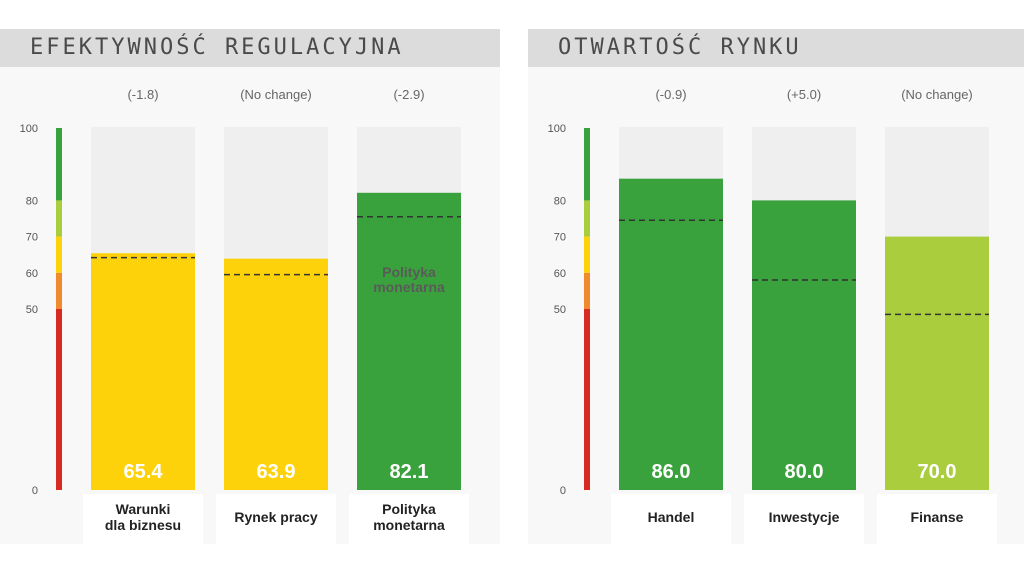 This screenshot has width=1024, height=576. I want to click on x-category-label: Warunki, so click(143, 509).